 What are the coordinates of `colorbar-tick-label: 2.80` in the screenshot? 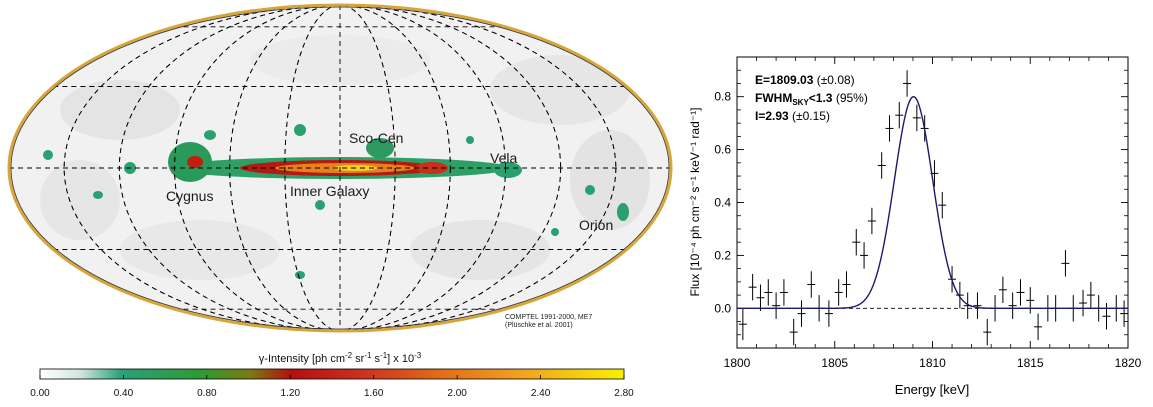 It's located at (624, 393).